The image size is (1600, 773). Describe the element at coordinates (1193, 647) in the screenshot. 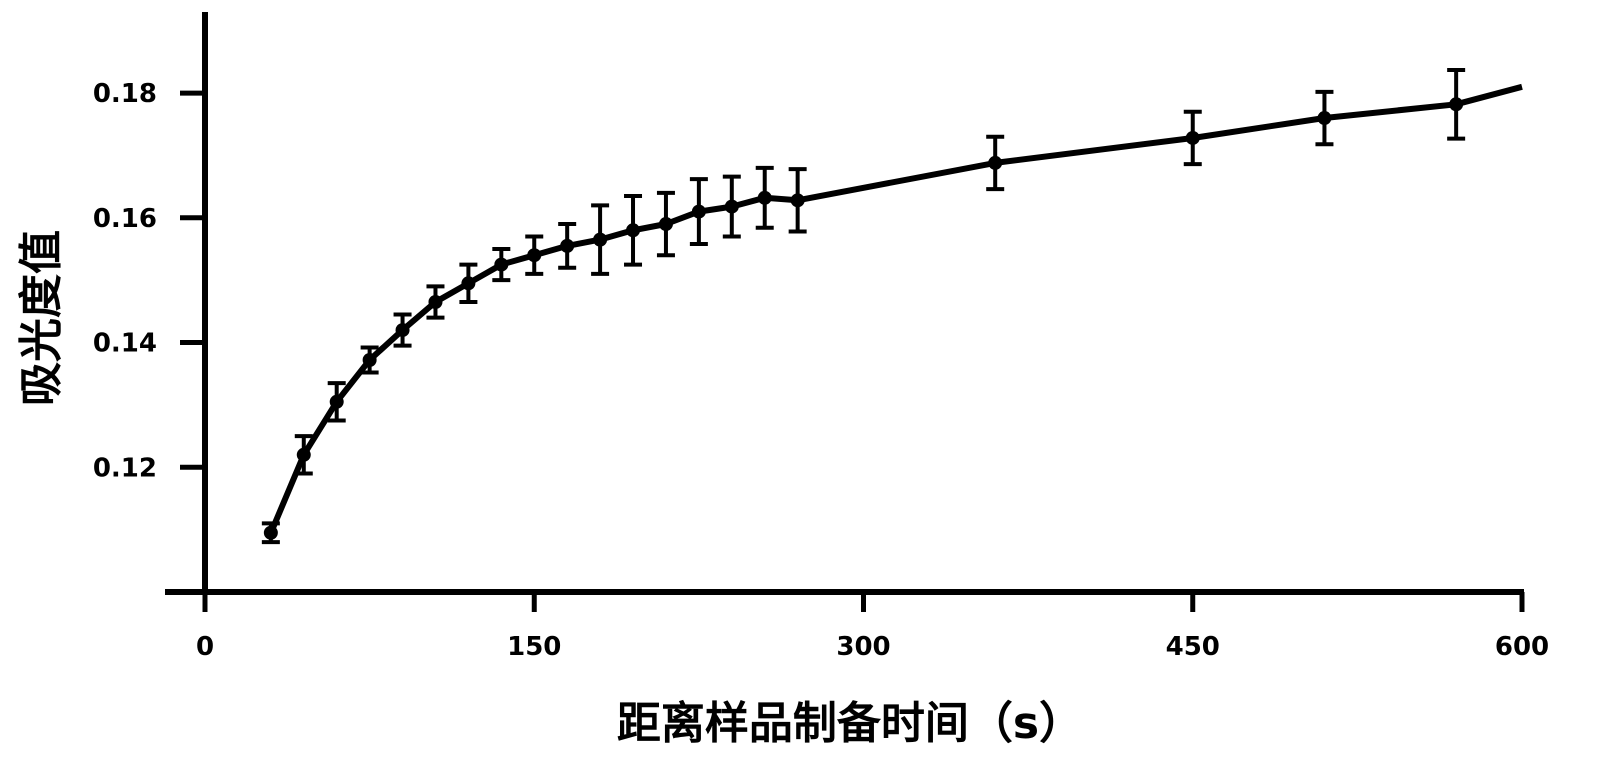

I see `x-tick-label: 450` at that location.